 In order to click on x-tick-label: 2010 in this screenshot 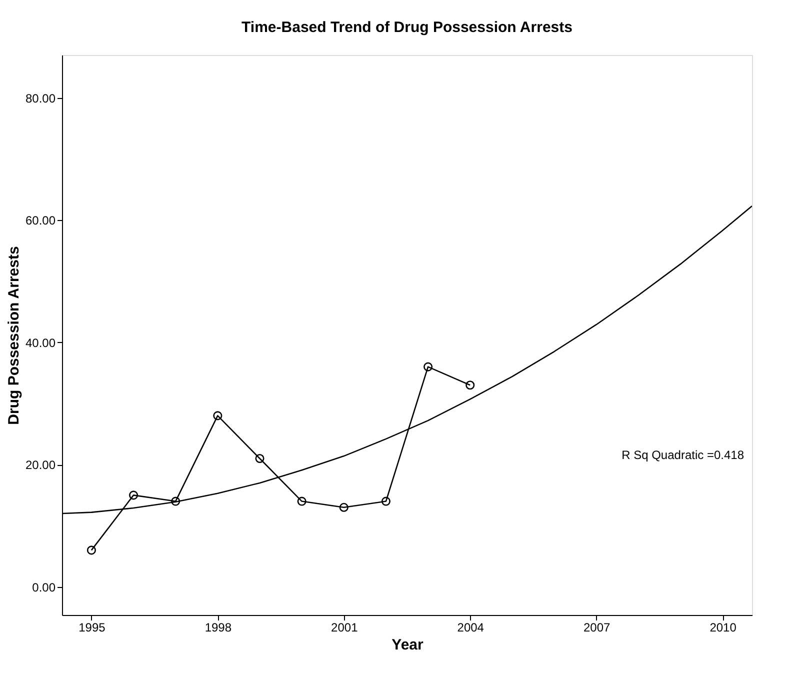, I will do `click(723, 627)`.